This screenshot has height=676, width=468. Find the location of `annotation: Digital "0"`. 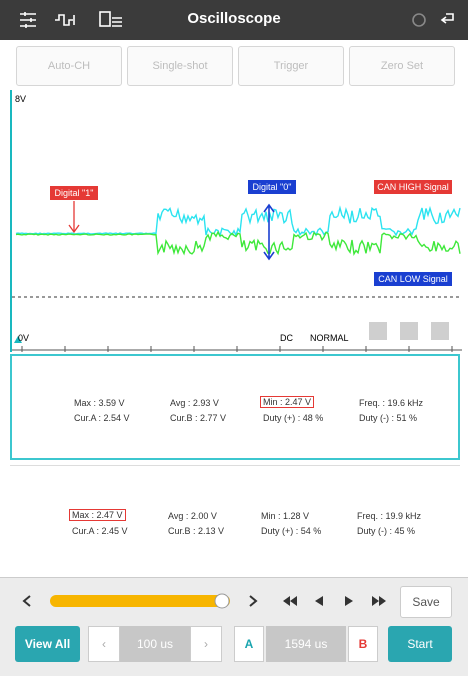

annotation: Digital "0" is located at coordinates (272, 187).